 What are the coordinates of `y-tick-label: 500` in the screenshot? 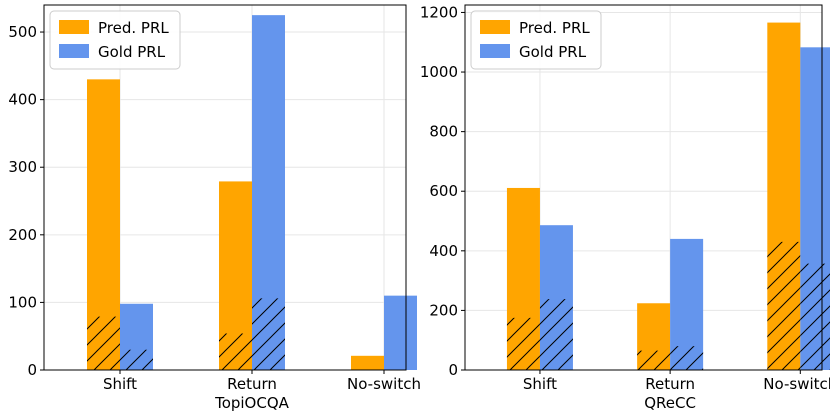 It's located at (22, 32).